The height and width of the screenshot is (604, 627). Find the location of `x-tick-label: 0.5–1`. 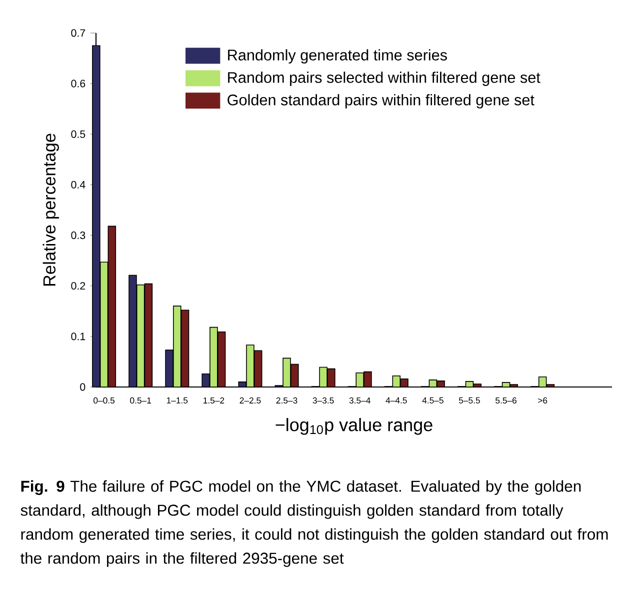

x-tick-label: 0.5–1 is located at coordinates (140, 400).